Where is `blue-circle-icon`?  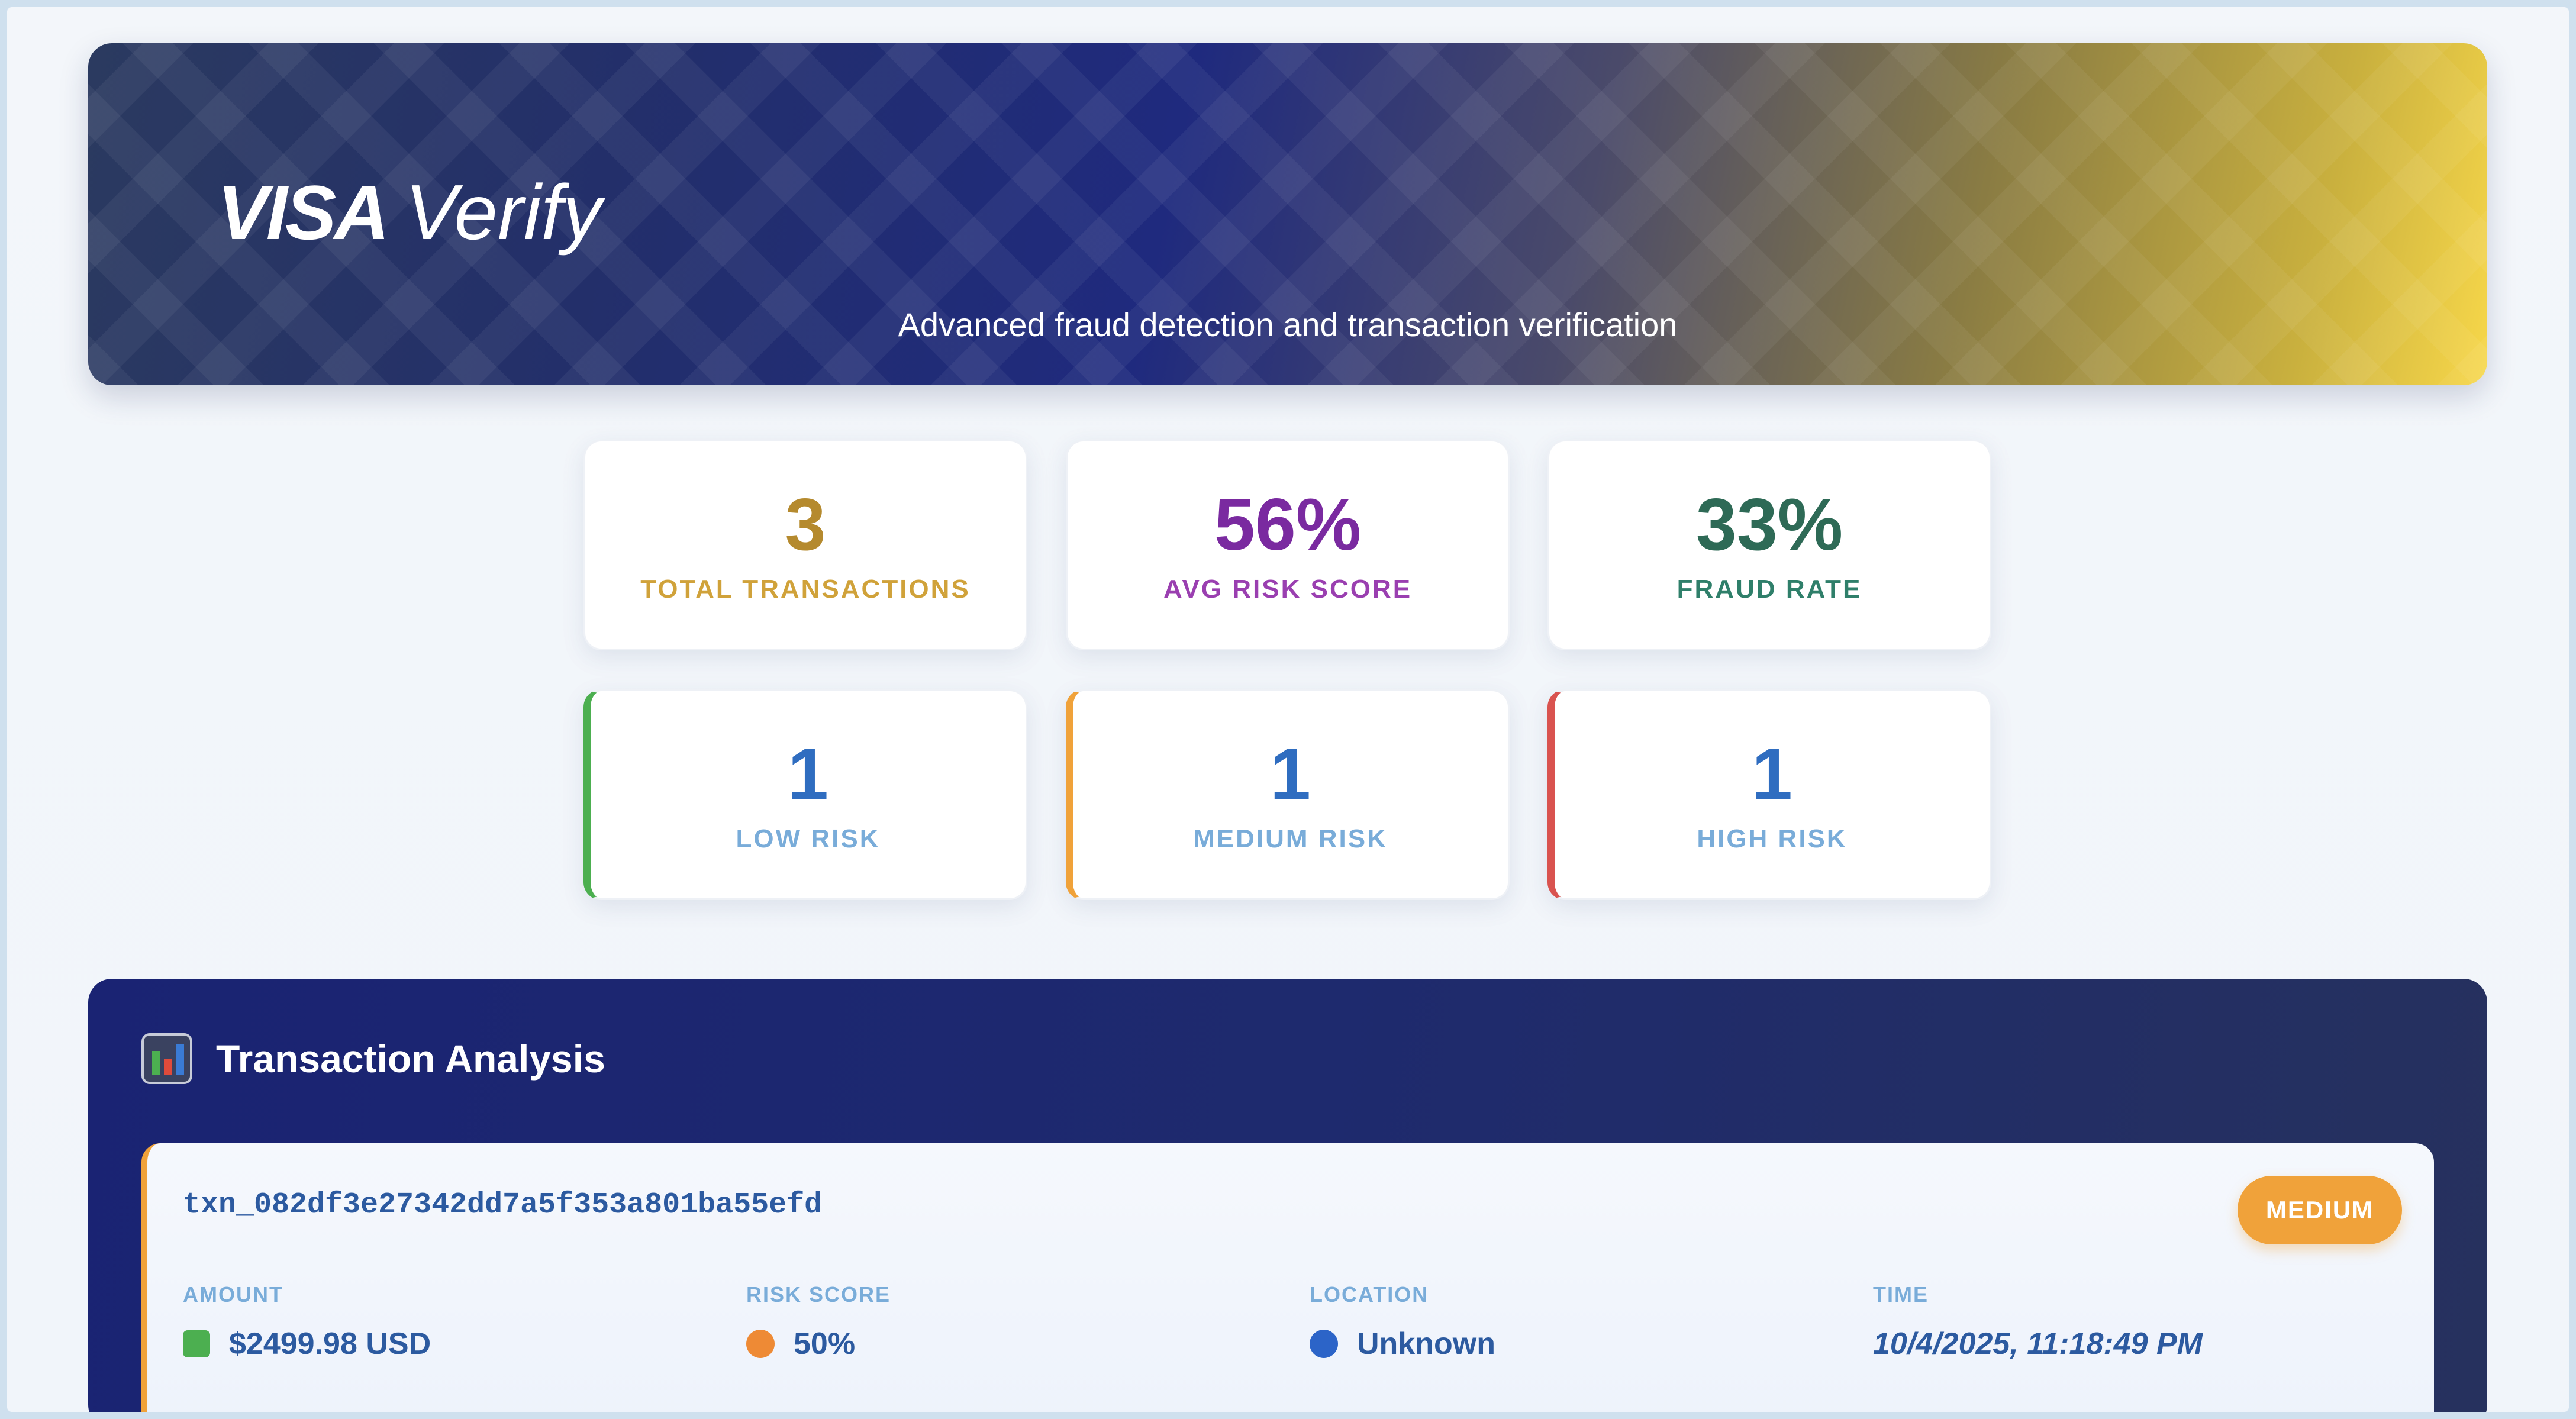
blue-circle-icon is located at coordinates (1324, 1344).